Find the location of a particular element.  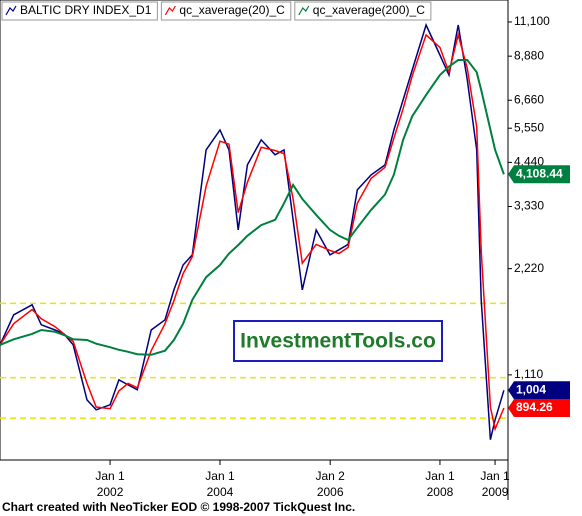

legend-label: BALTIC DRY INDEX_D1 is located at coordinates (86, 10).